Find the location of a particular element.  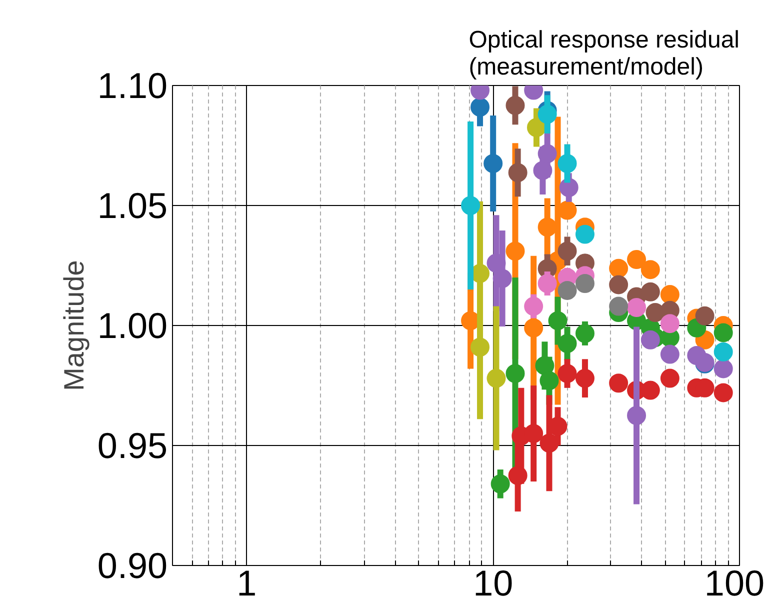

chart-title: Optical response residual (measurement/model) is located at coordinates (604, 53).